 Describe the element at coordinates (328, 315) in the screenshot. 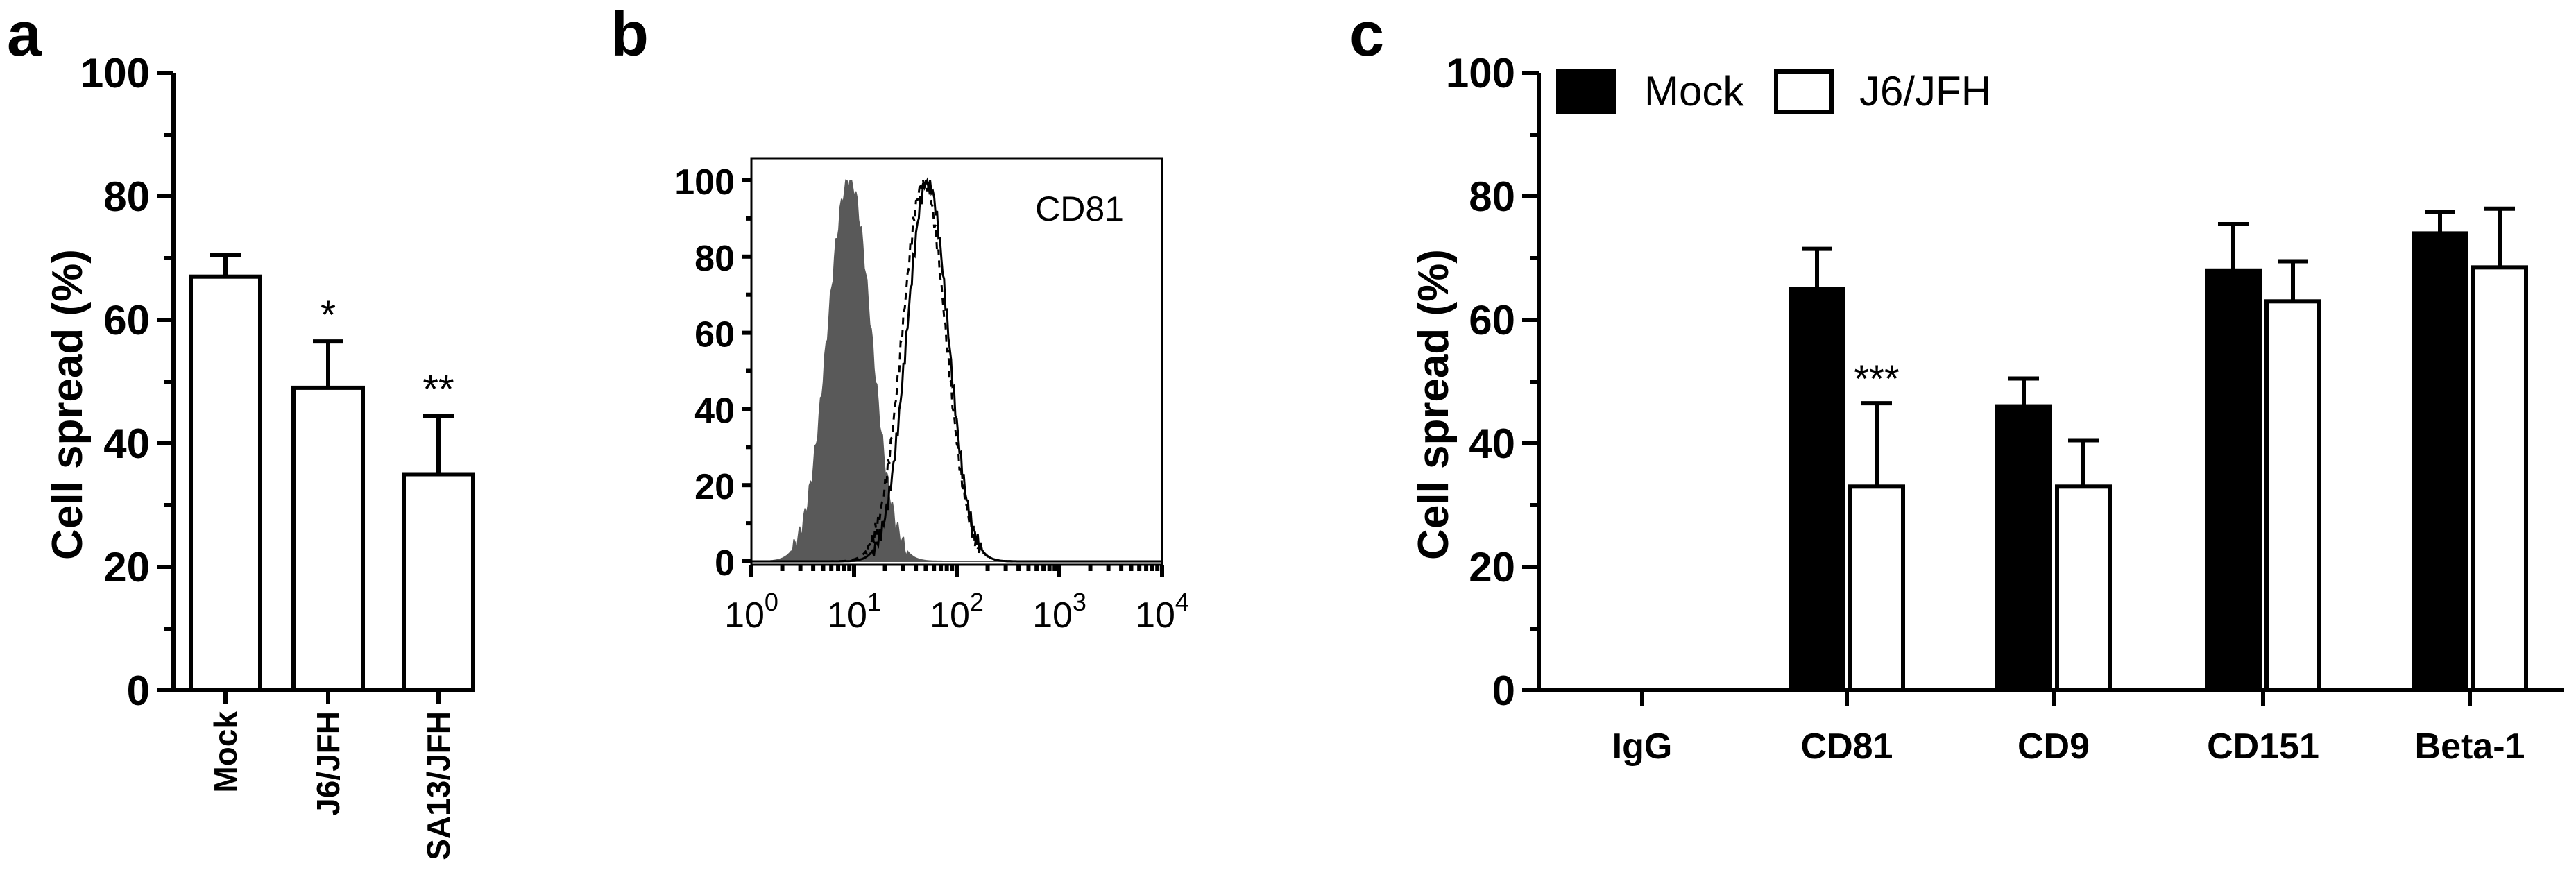

I see `panel-a-significance-label: *` at that location.